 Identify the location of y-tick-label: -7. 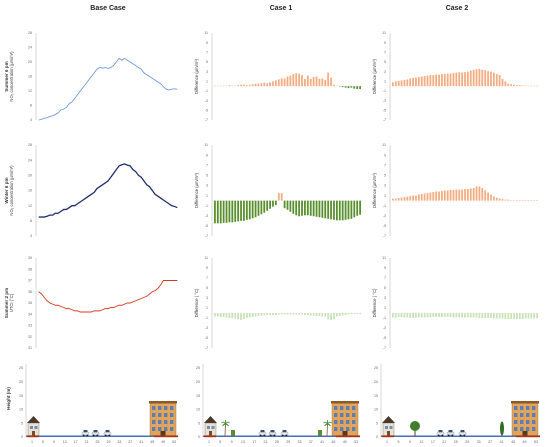
(384, 236).